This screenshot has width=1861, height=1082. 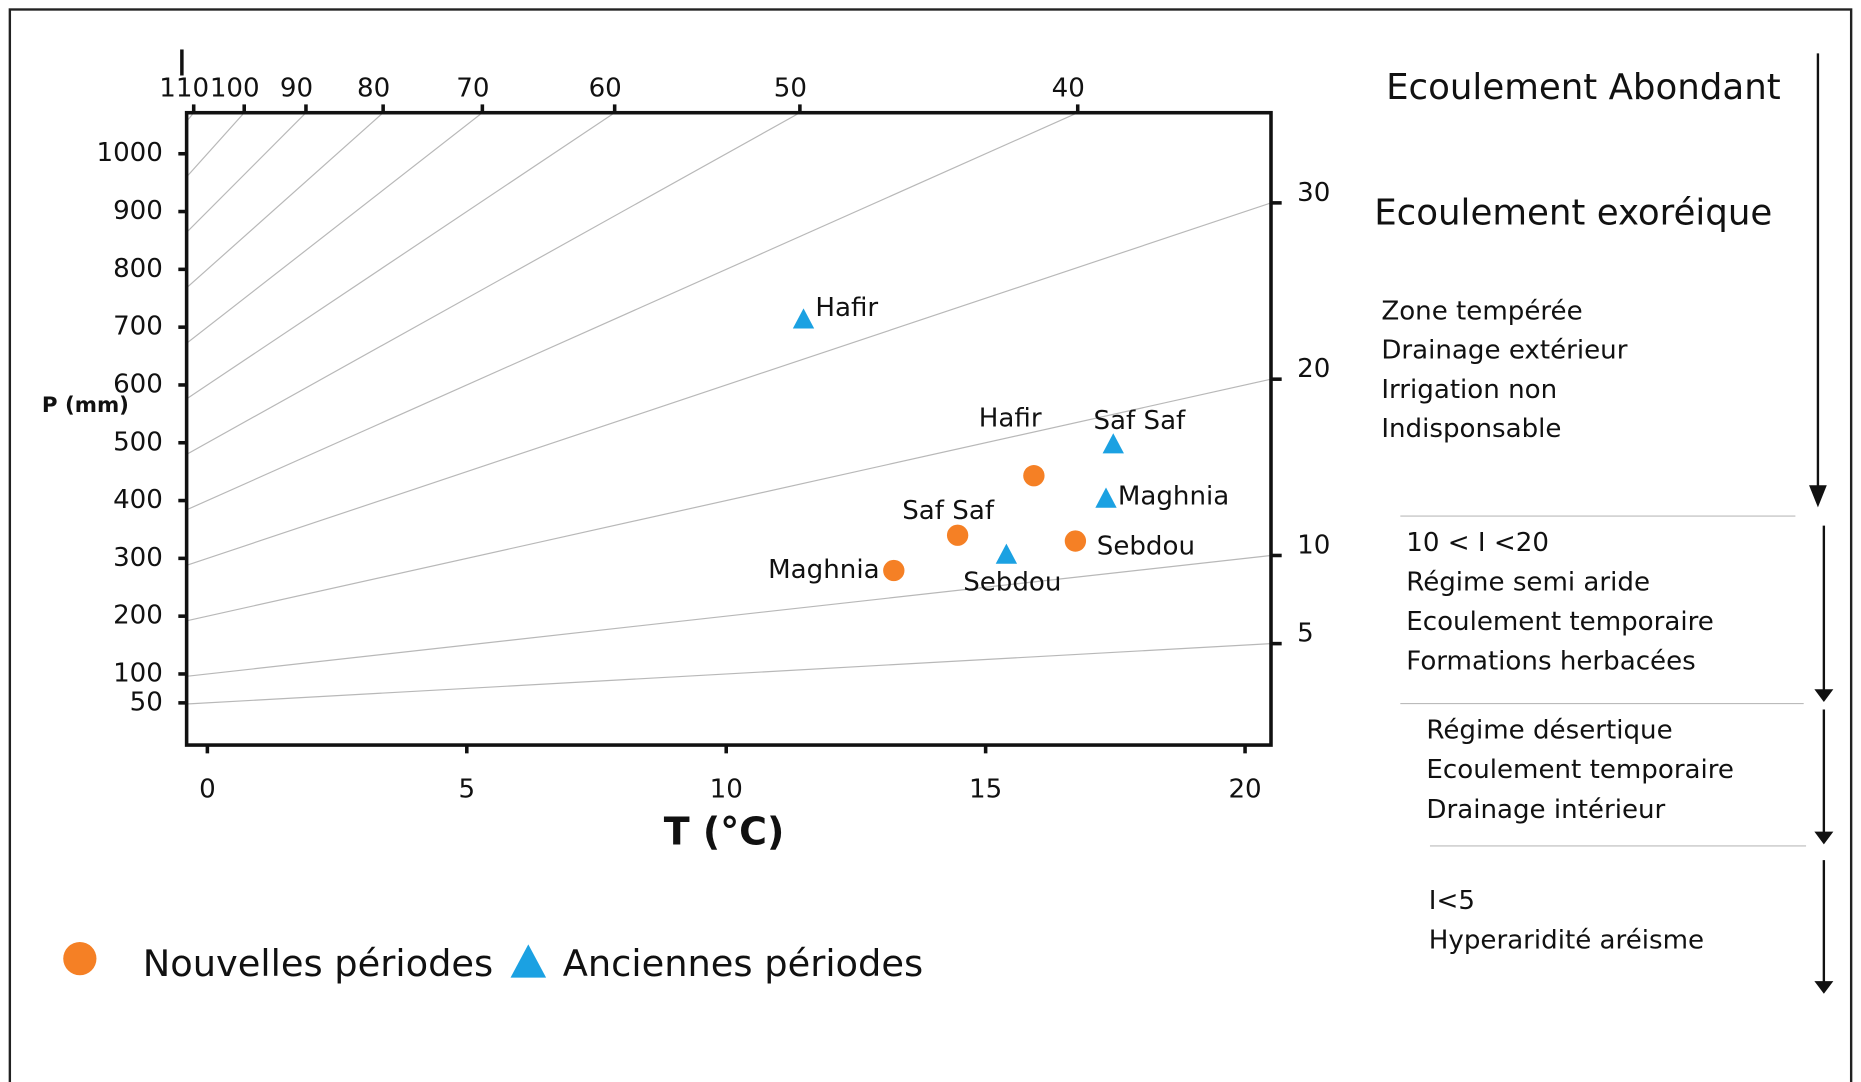 What do you see at coordinates (1469, 390) in the screenshot?
I see `zone-text: Irrigation non` at bounding box center [1469, 390].